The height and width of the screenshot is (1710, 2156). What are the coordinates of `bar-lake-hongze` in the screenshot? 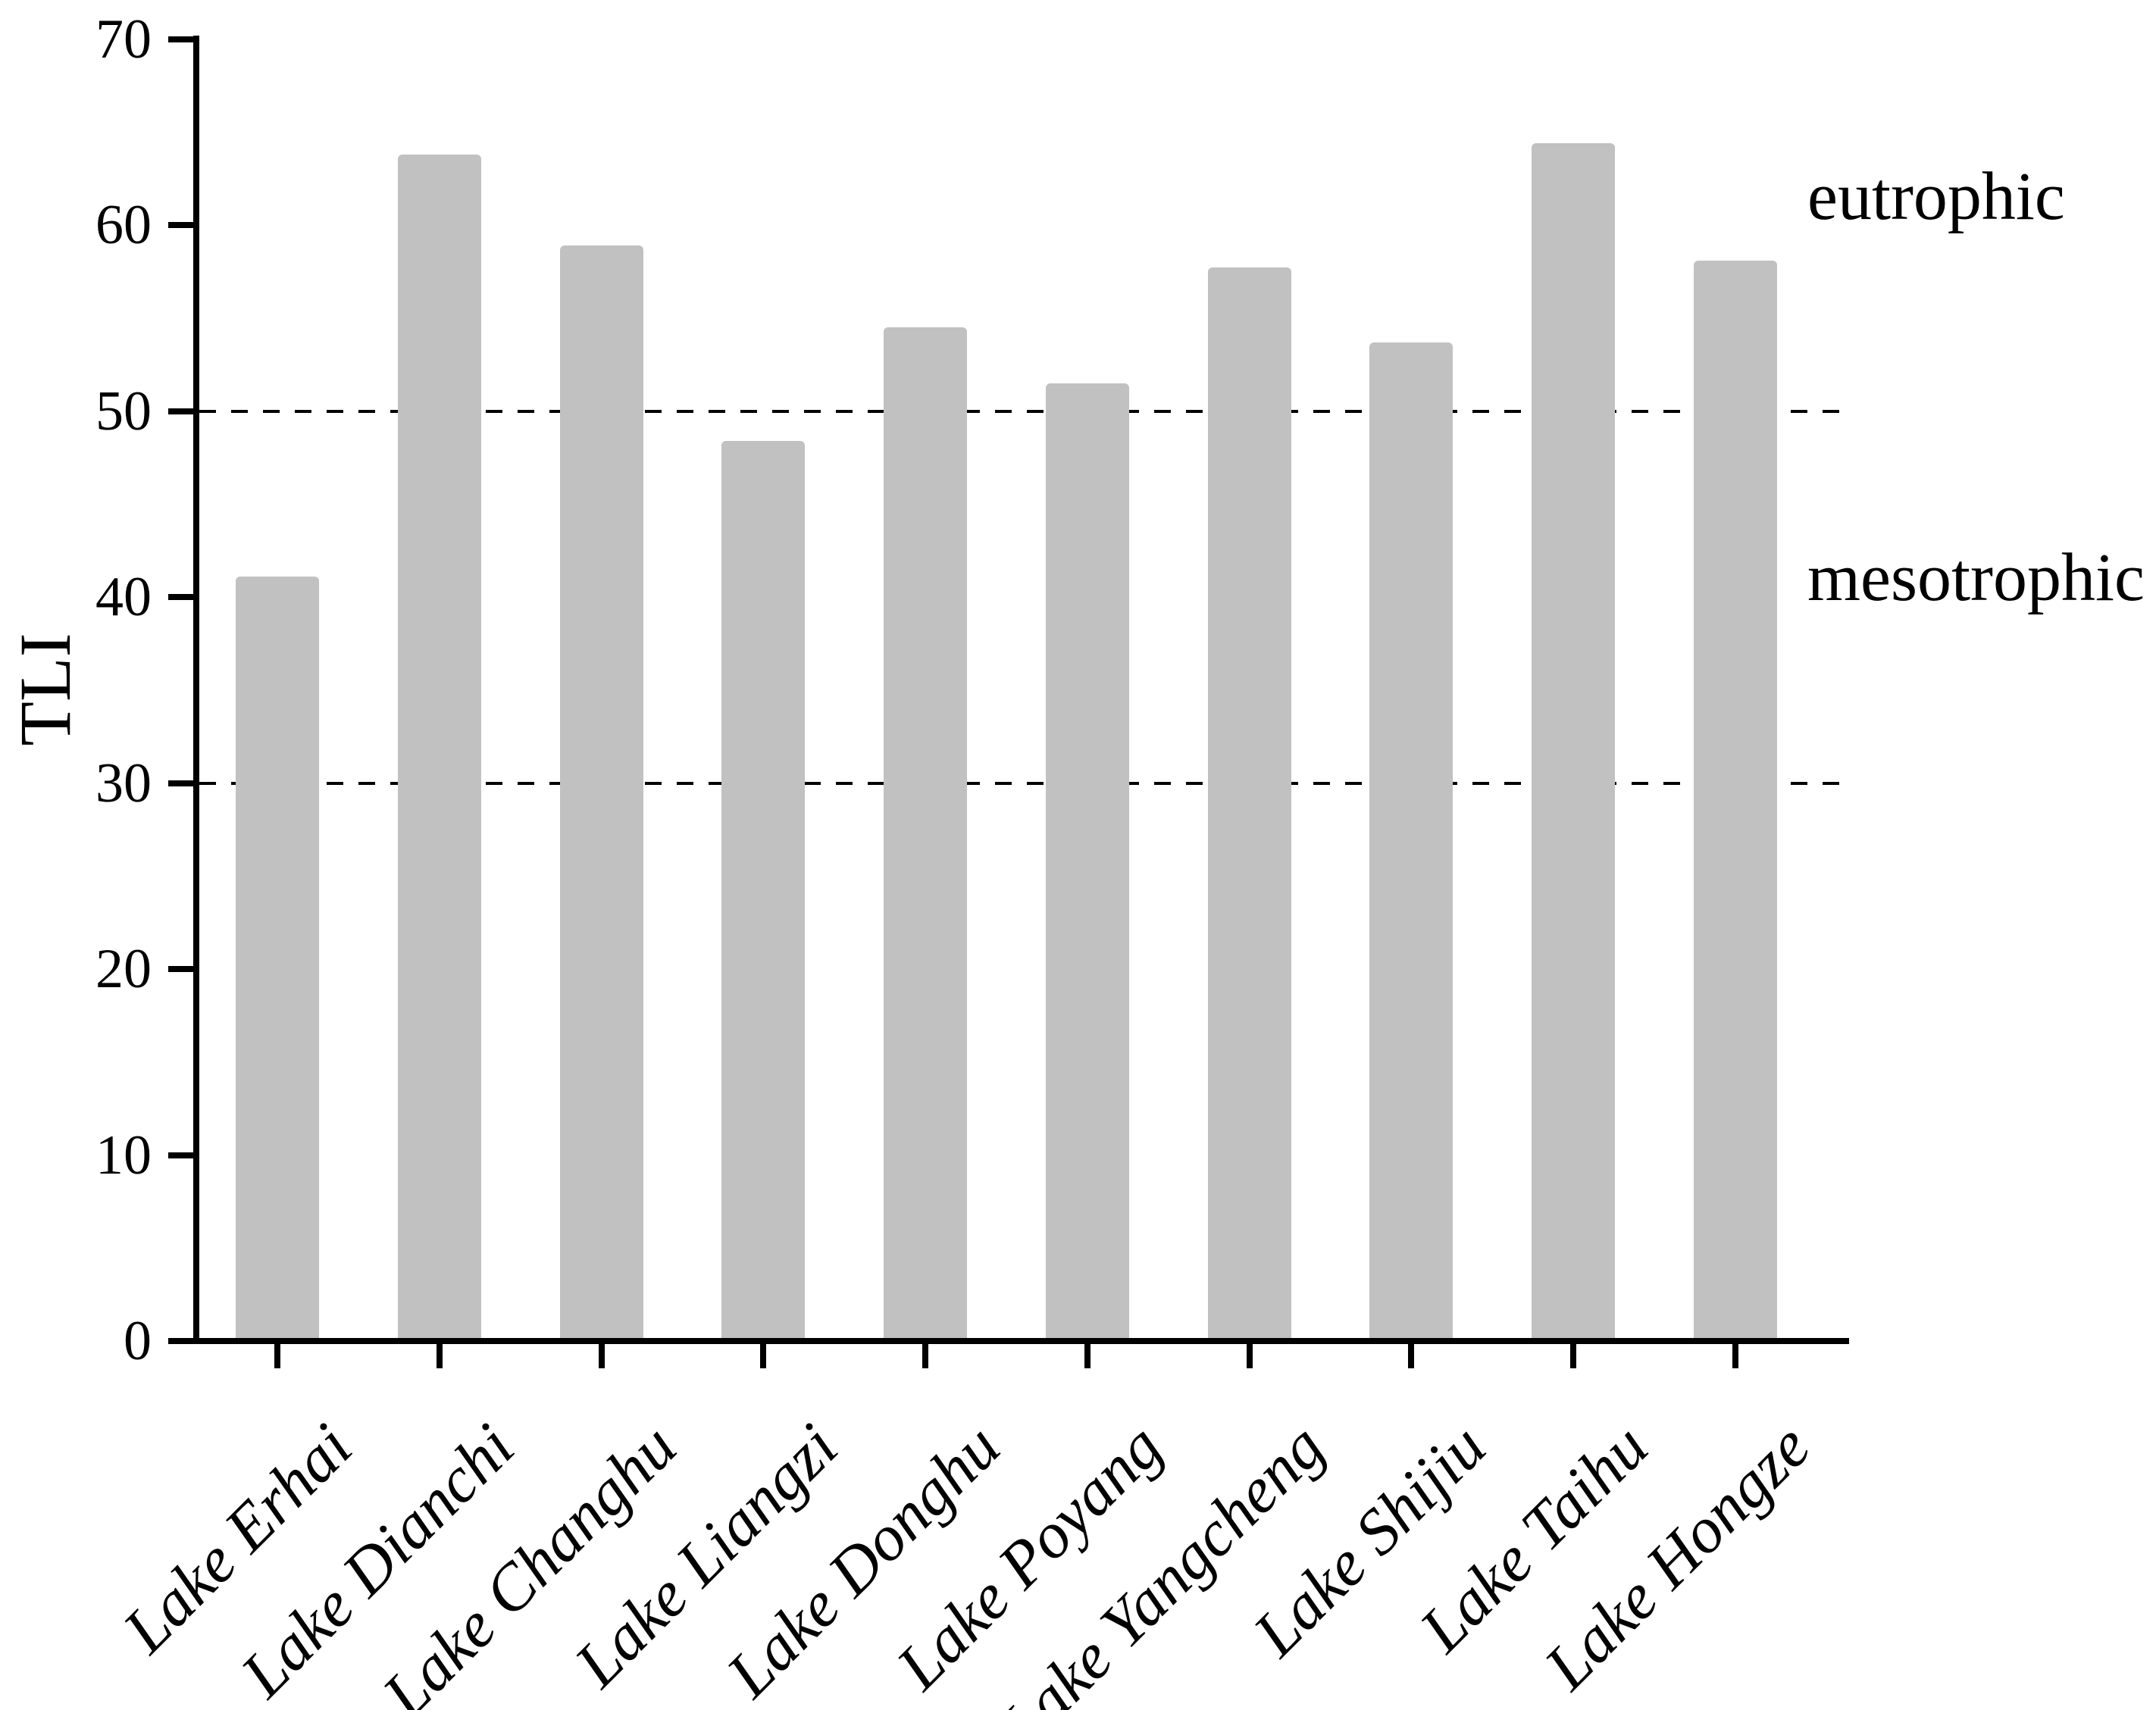 It's located at (1735, 800).